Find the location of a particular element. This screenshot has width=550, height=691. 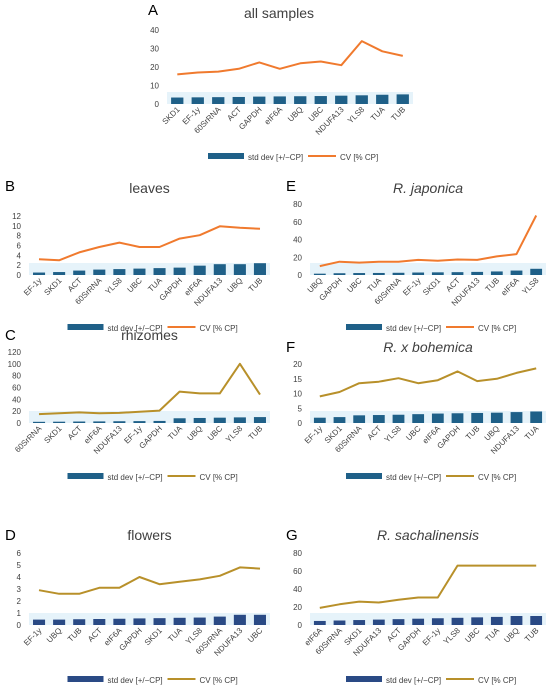

y-tick-label: 1 is located at coordinates (19, 613).